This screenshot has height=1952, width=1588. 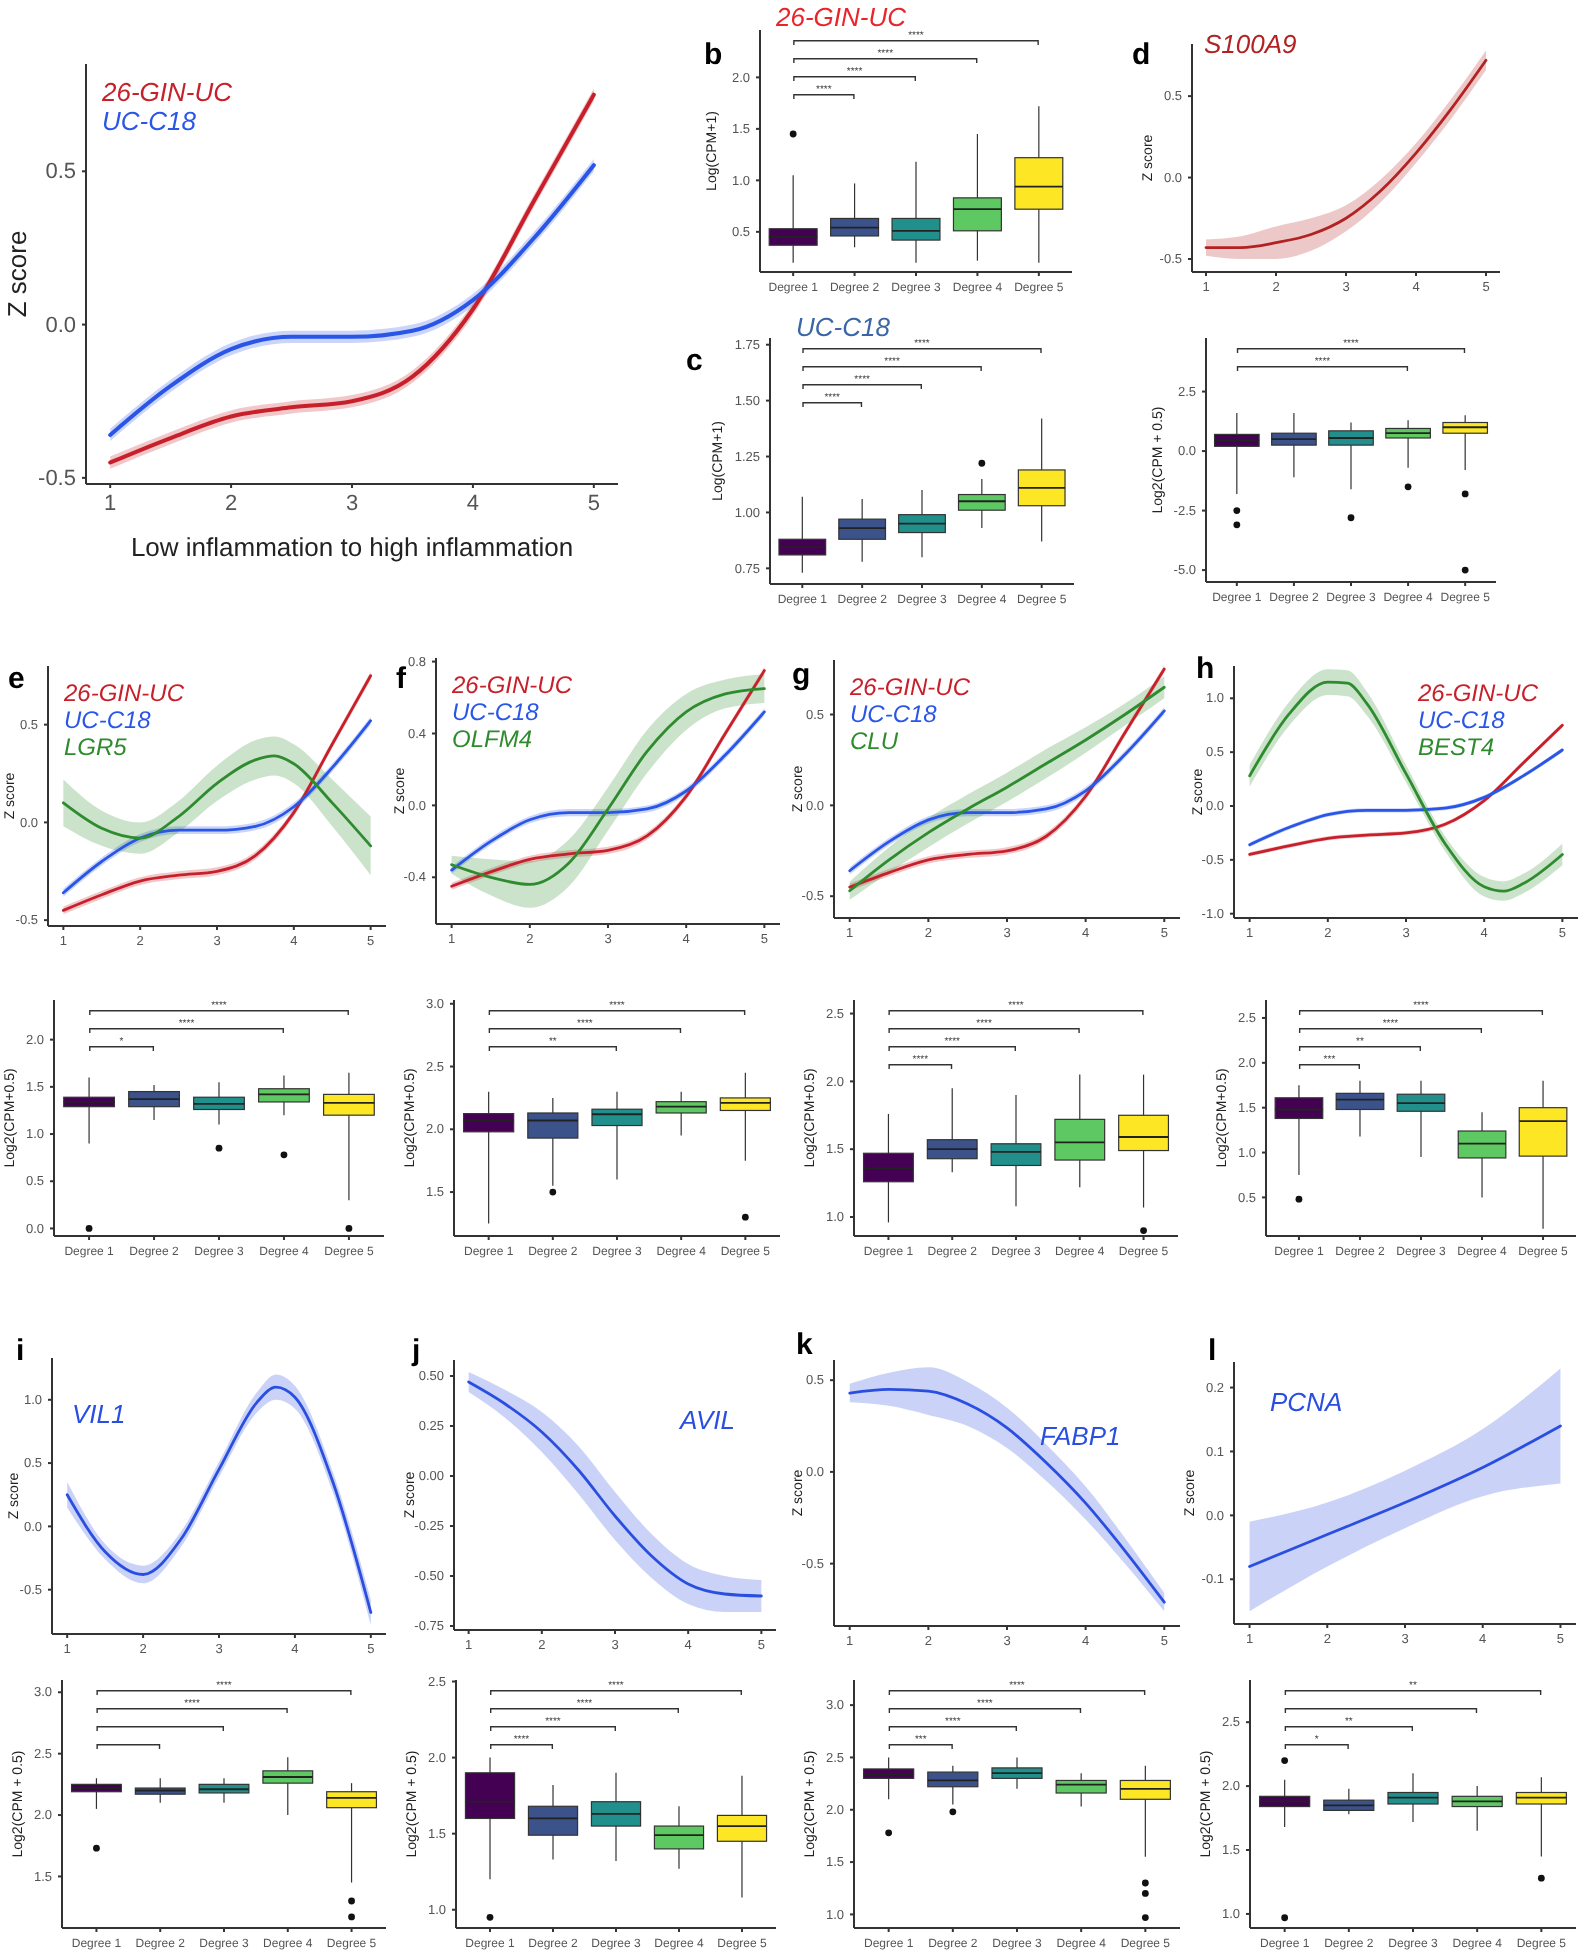 What do you see at coordinates (801, 675) in the screenshot?
I see `text: g` at bounding box center [801, 675].